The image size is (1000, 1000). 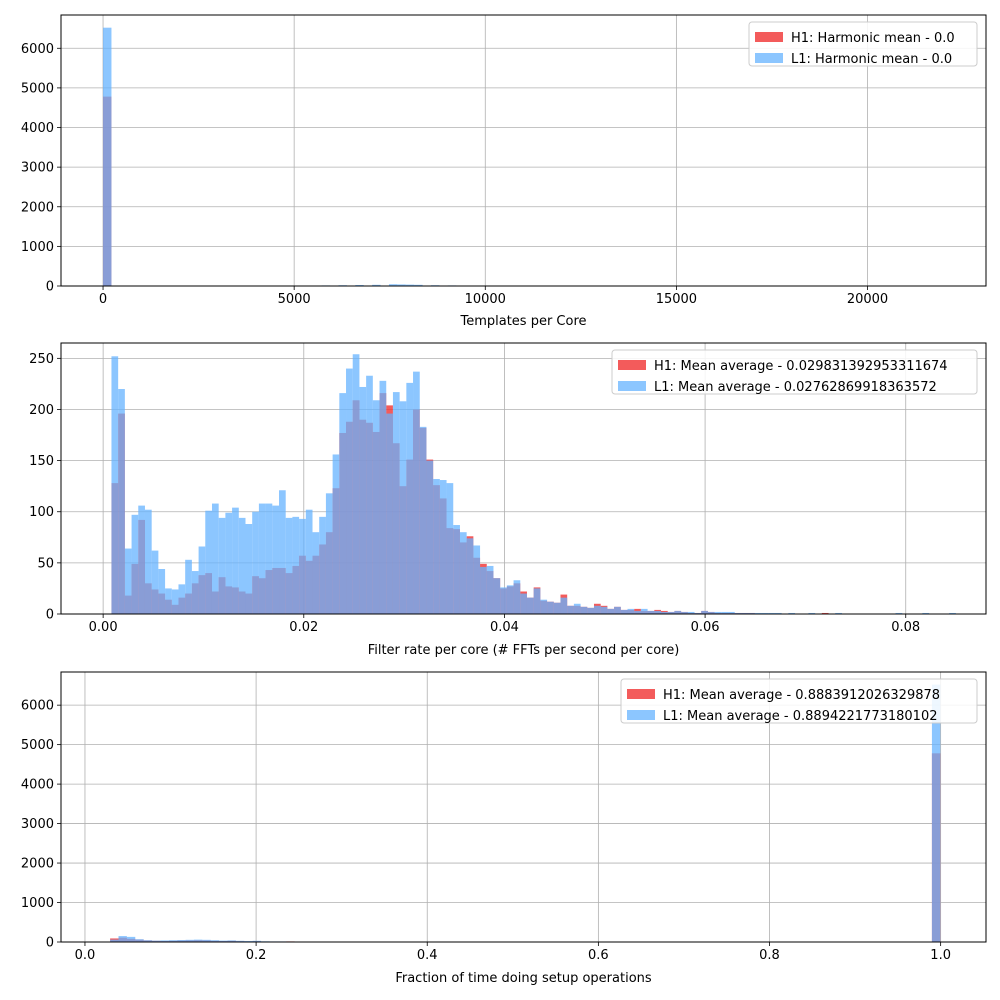 I want to click on series-l1, so click(x=284, y=157).